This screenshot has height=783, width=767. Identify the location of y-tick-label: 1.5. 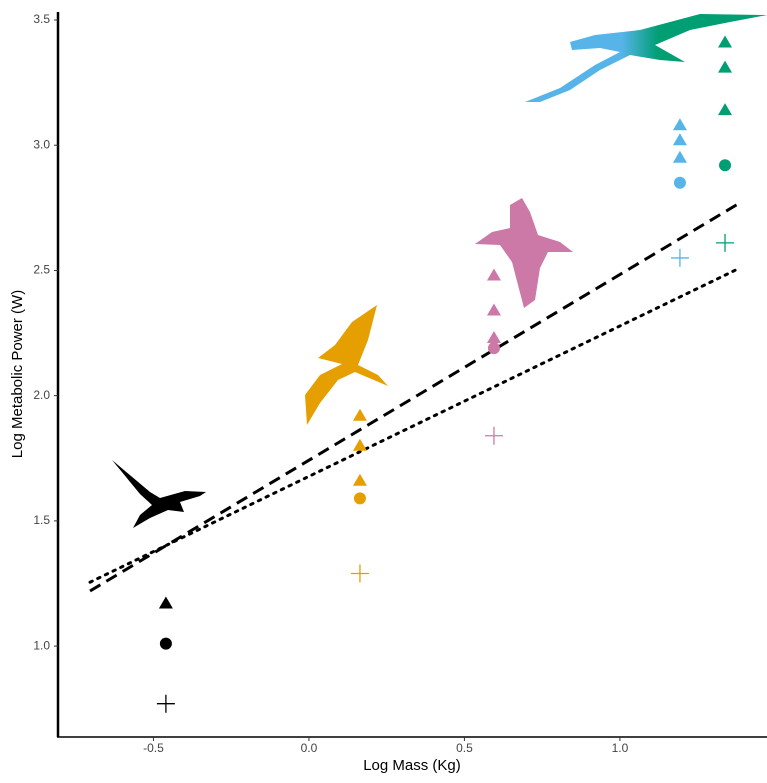
(41, 520).